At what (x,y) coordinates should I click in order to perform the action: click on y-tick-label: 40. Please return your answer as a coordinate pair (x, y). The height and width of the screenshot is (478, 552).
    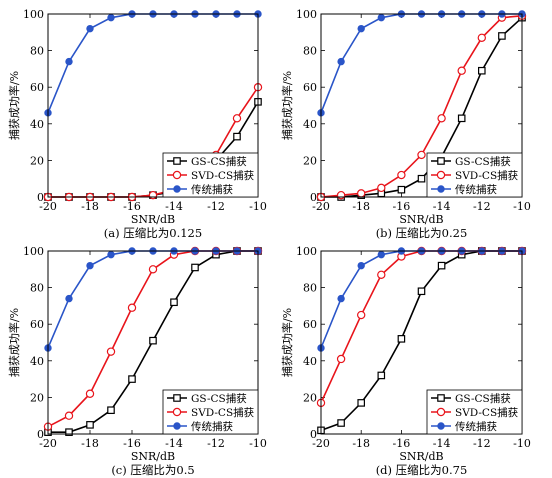
    Looking at the image, I should click on (310, 124).